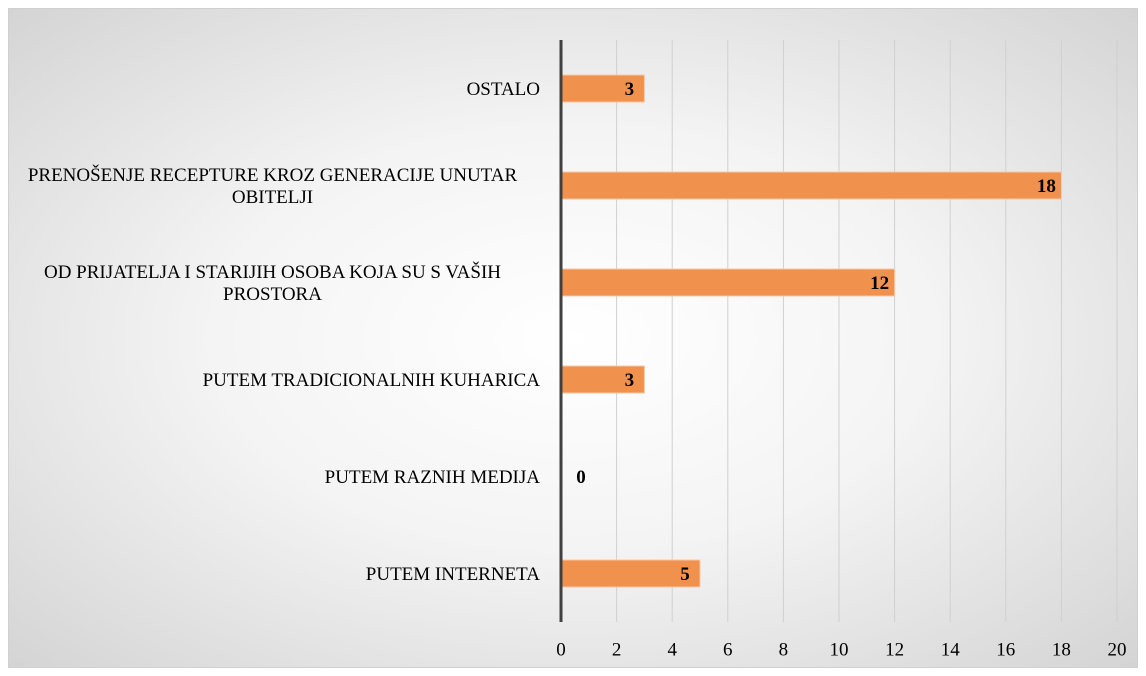 This screenshot has width=1146, height=676. I want to click on x-tick-label: 20, so click(1117, 649).